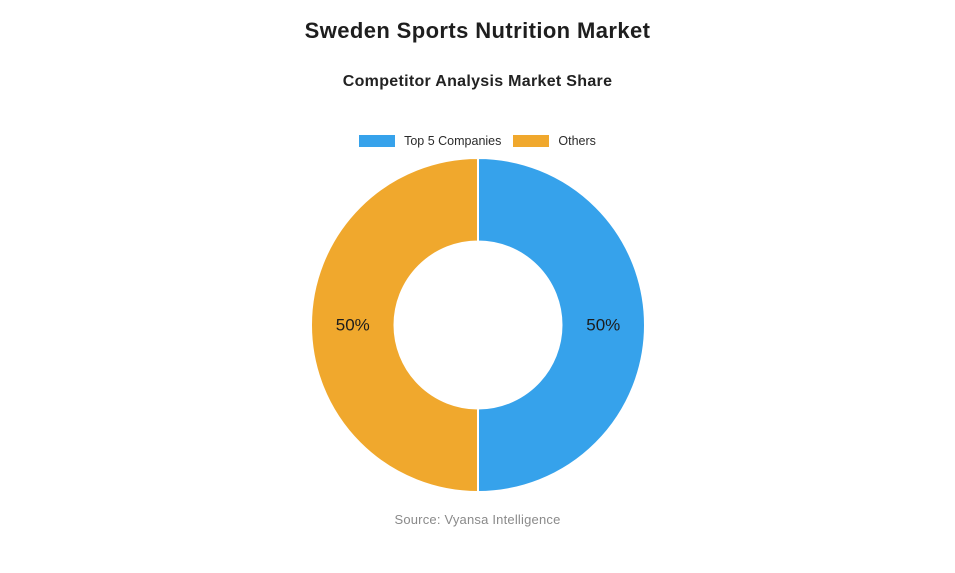 The width and height of the screenshot is (955, 573). What do you see at coordinates (531, 141) in the screenshot?
I see `legend-swatch-others-icon` at bounding box center [531, 141].